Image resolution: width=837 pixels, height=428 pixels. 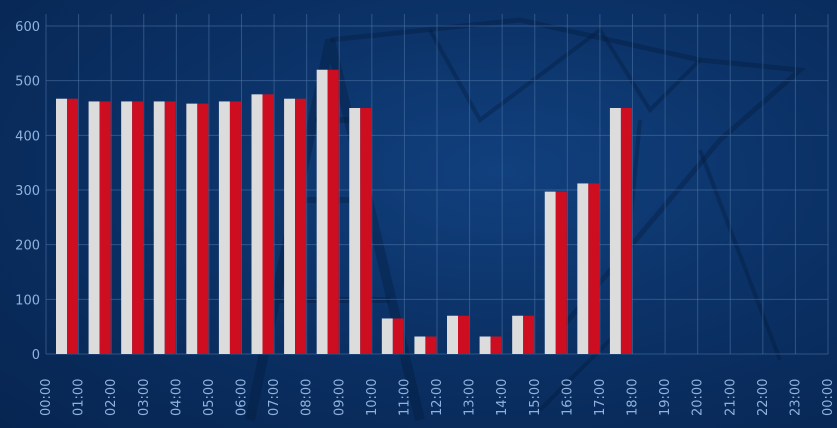 I want to click on x-tick-label: 03:00, so click(x=144, y=397).